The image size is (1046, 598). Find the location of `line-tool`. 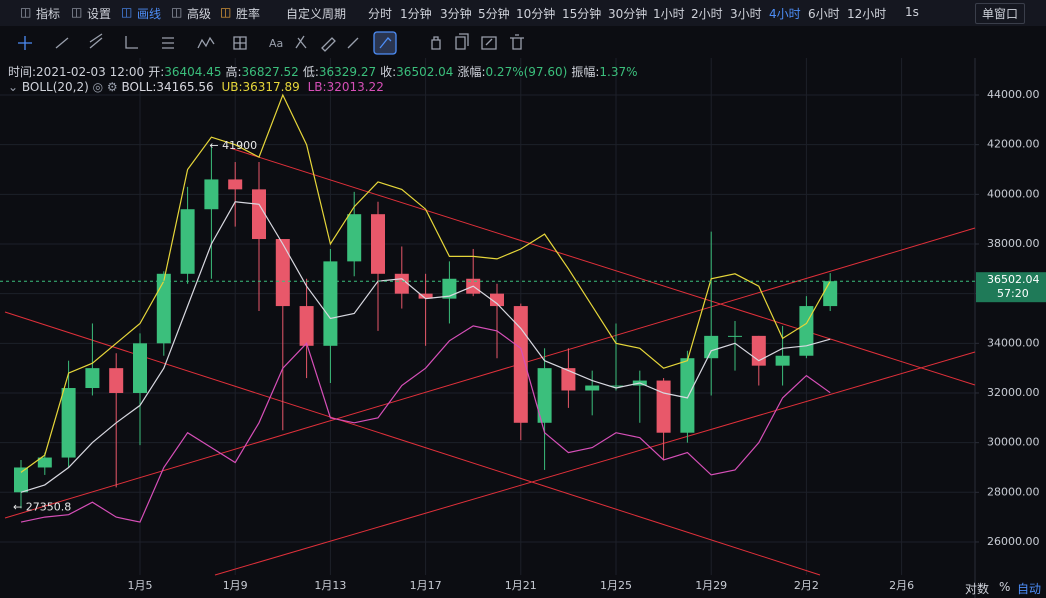

line-tool is located at coordinates (62, 43).